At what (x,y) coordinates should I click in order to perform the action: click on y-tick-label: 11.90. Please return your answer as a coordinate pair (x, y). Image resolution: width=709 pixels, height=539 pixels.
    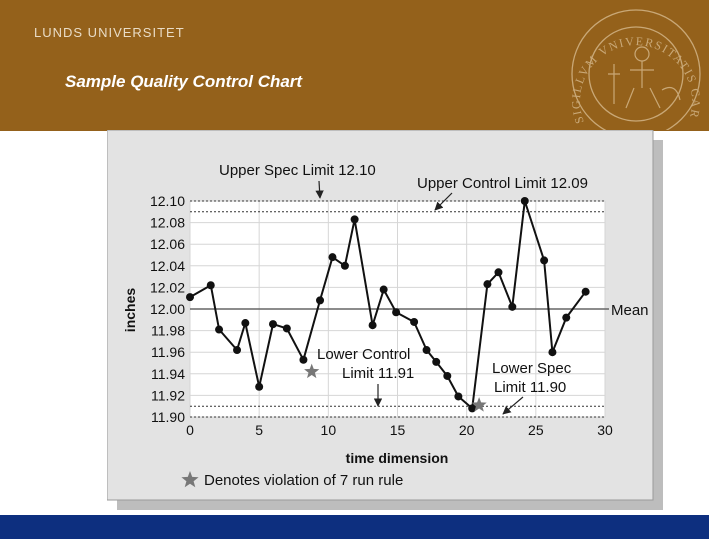
    Looking at the image, I should click on (168, 417).